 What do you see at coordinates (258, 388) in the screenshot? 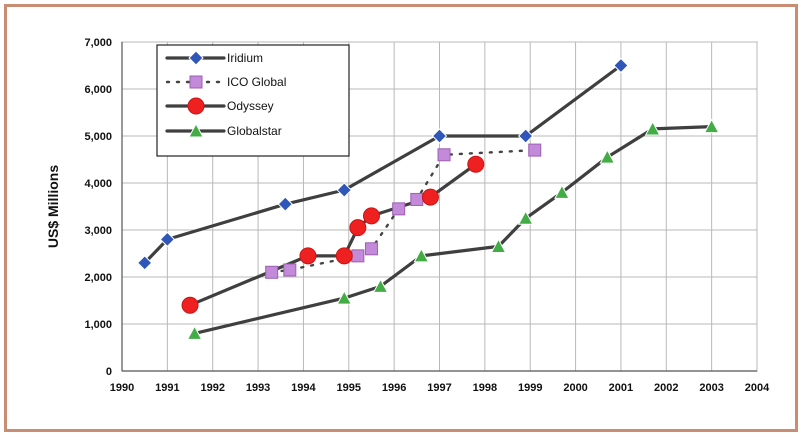
I see `x-tick-label: 1993` at bounding box center [258, 388].